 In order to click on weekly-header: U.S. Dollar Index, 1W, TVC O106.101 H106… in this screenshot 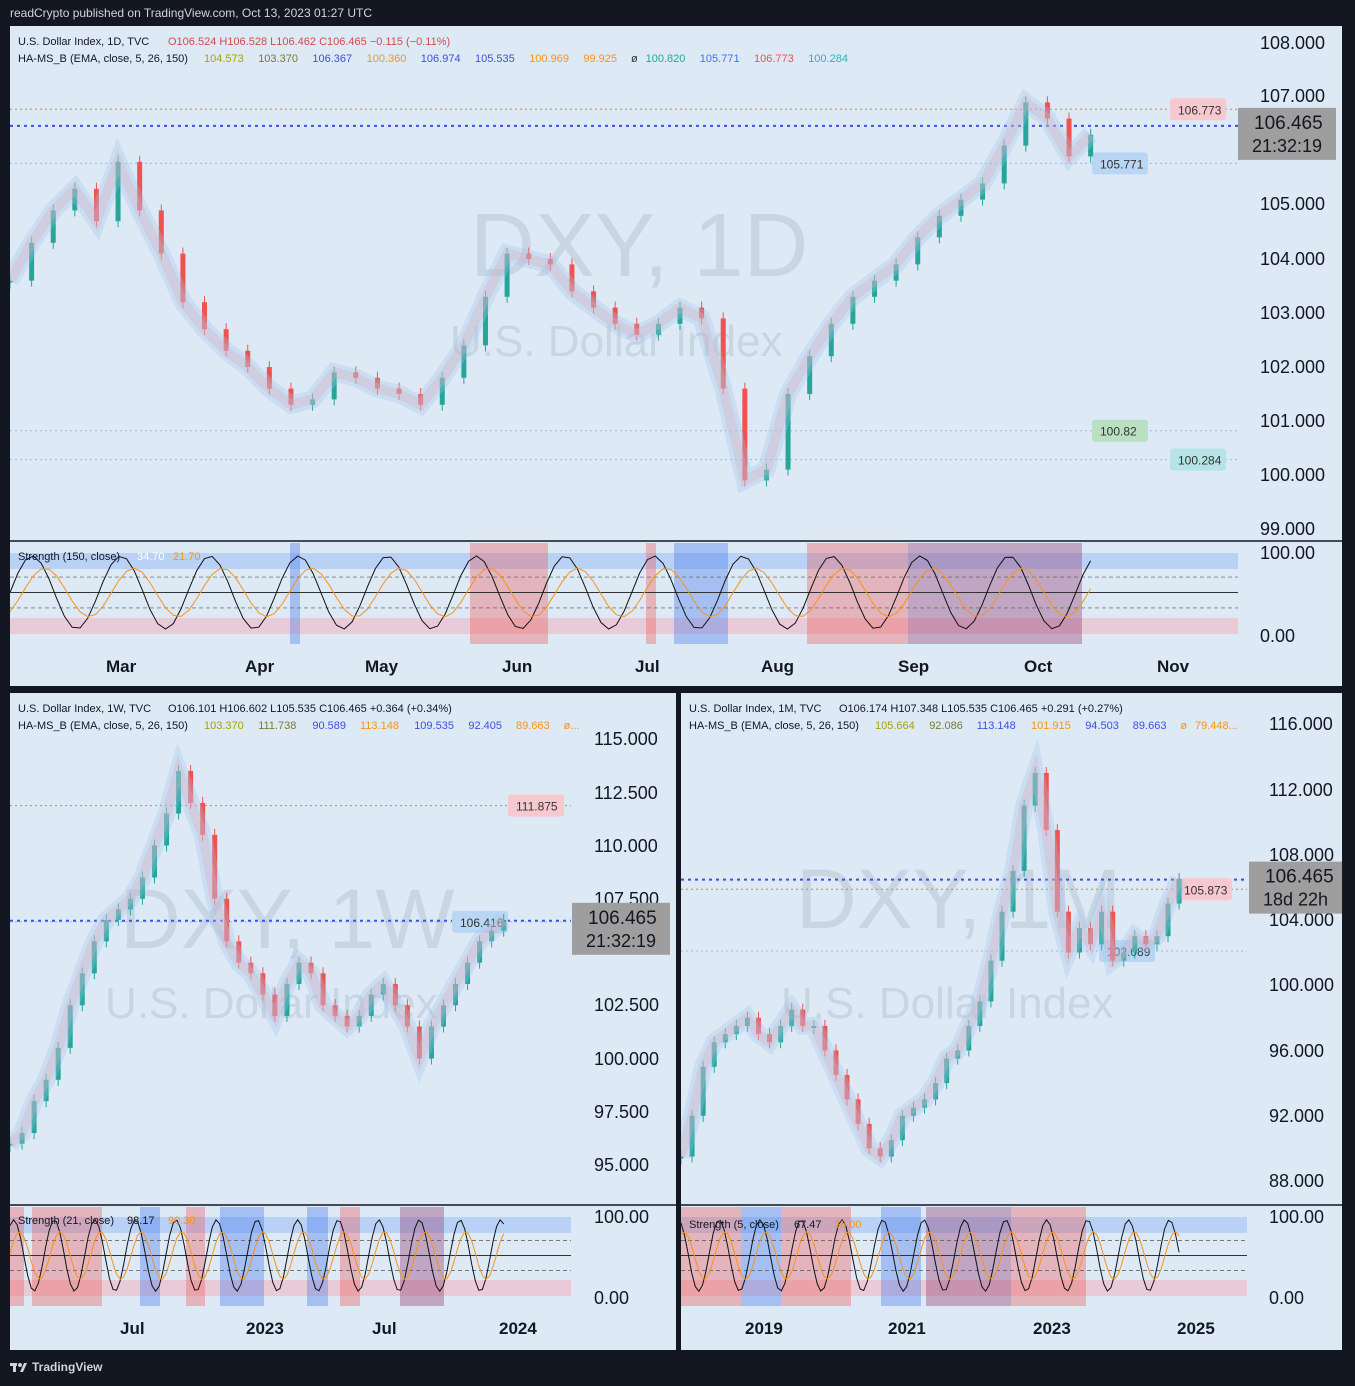, I will do `click(298, 717)`.